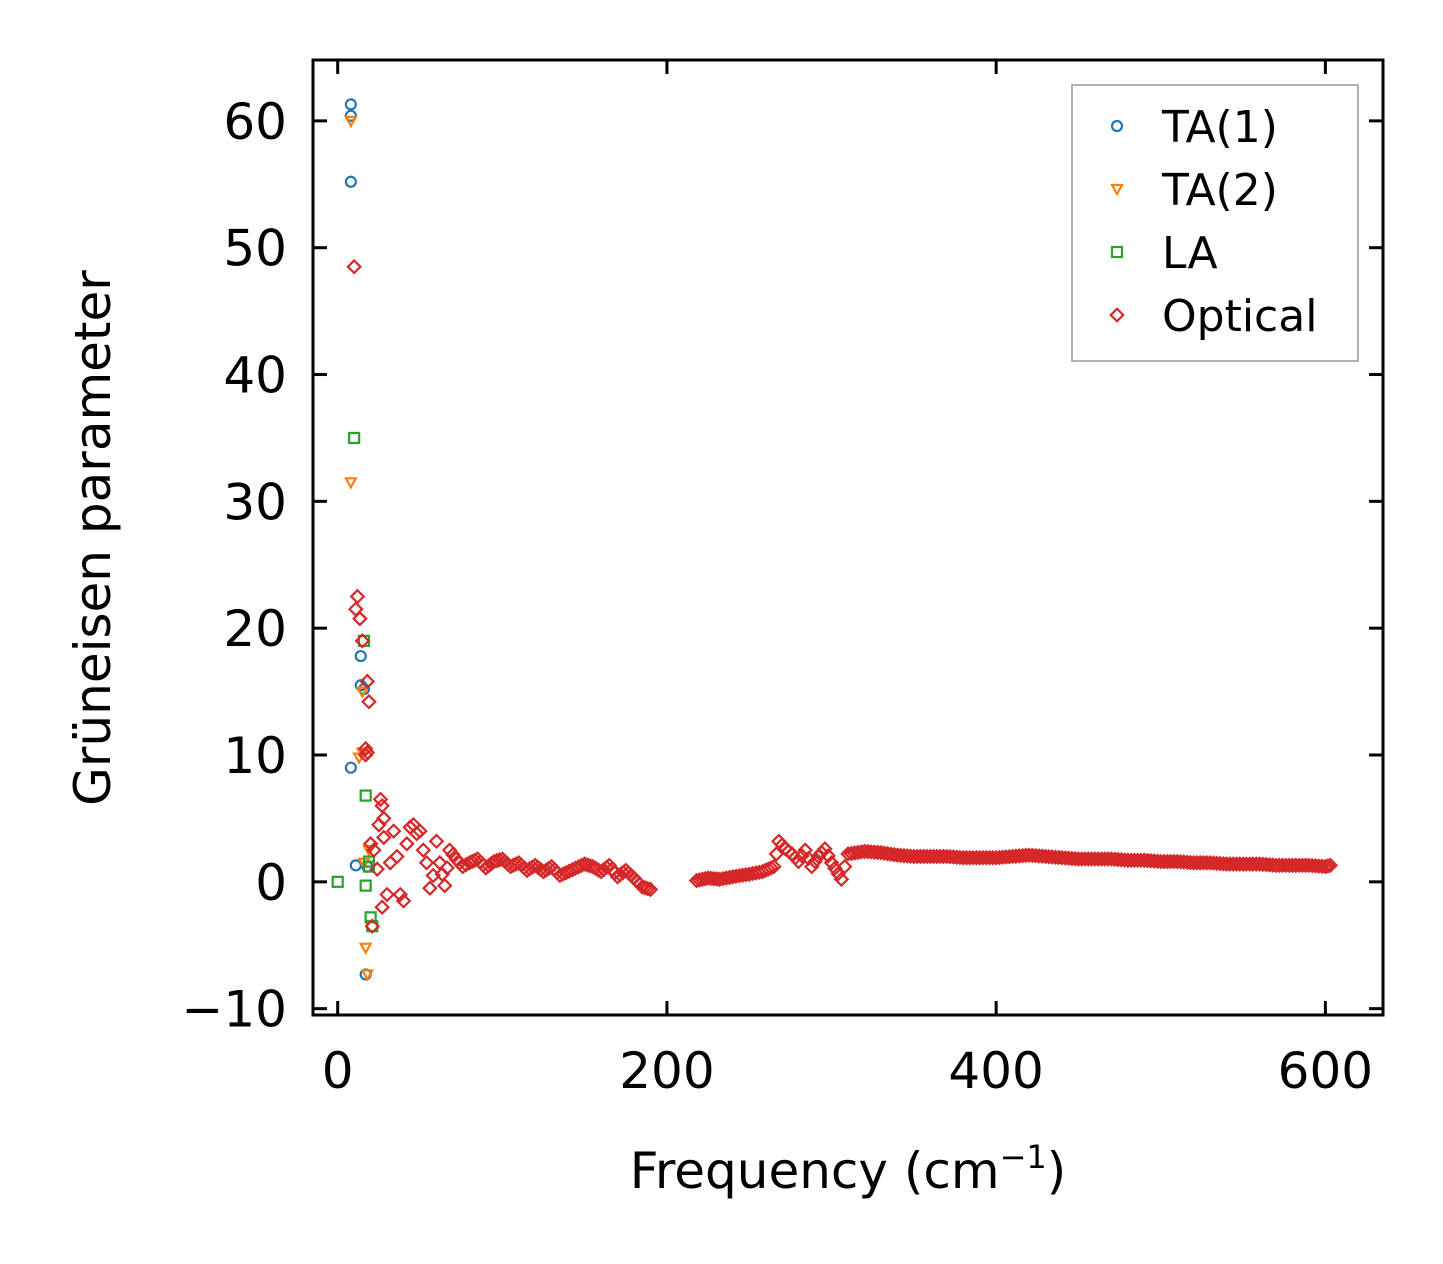 The image size is (1443, 1264). Describe the element at coordinates (234, 1010) in the screenshot. I see `y-tick-label: −10` at that location.